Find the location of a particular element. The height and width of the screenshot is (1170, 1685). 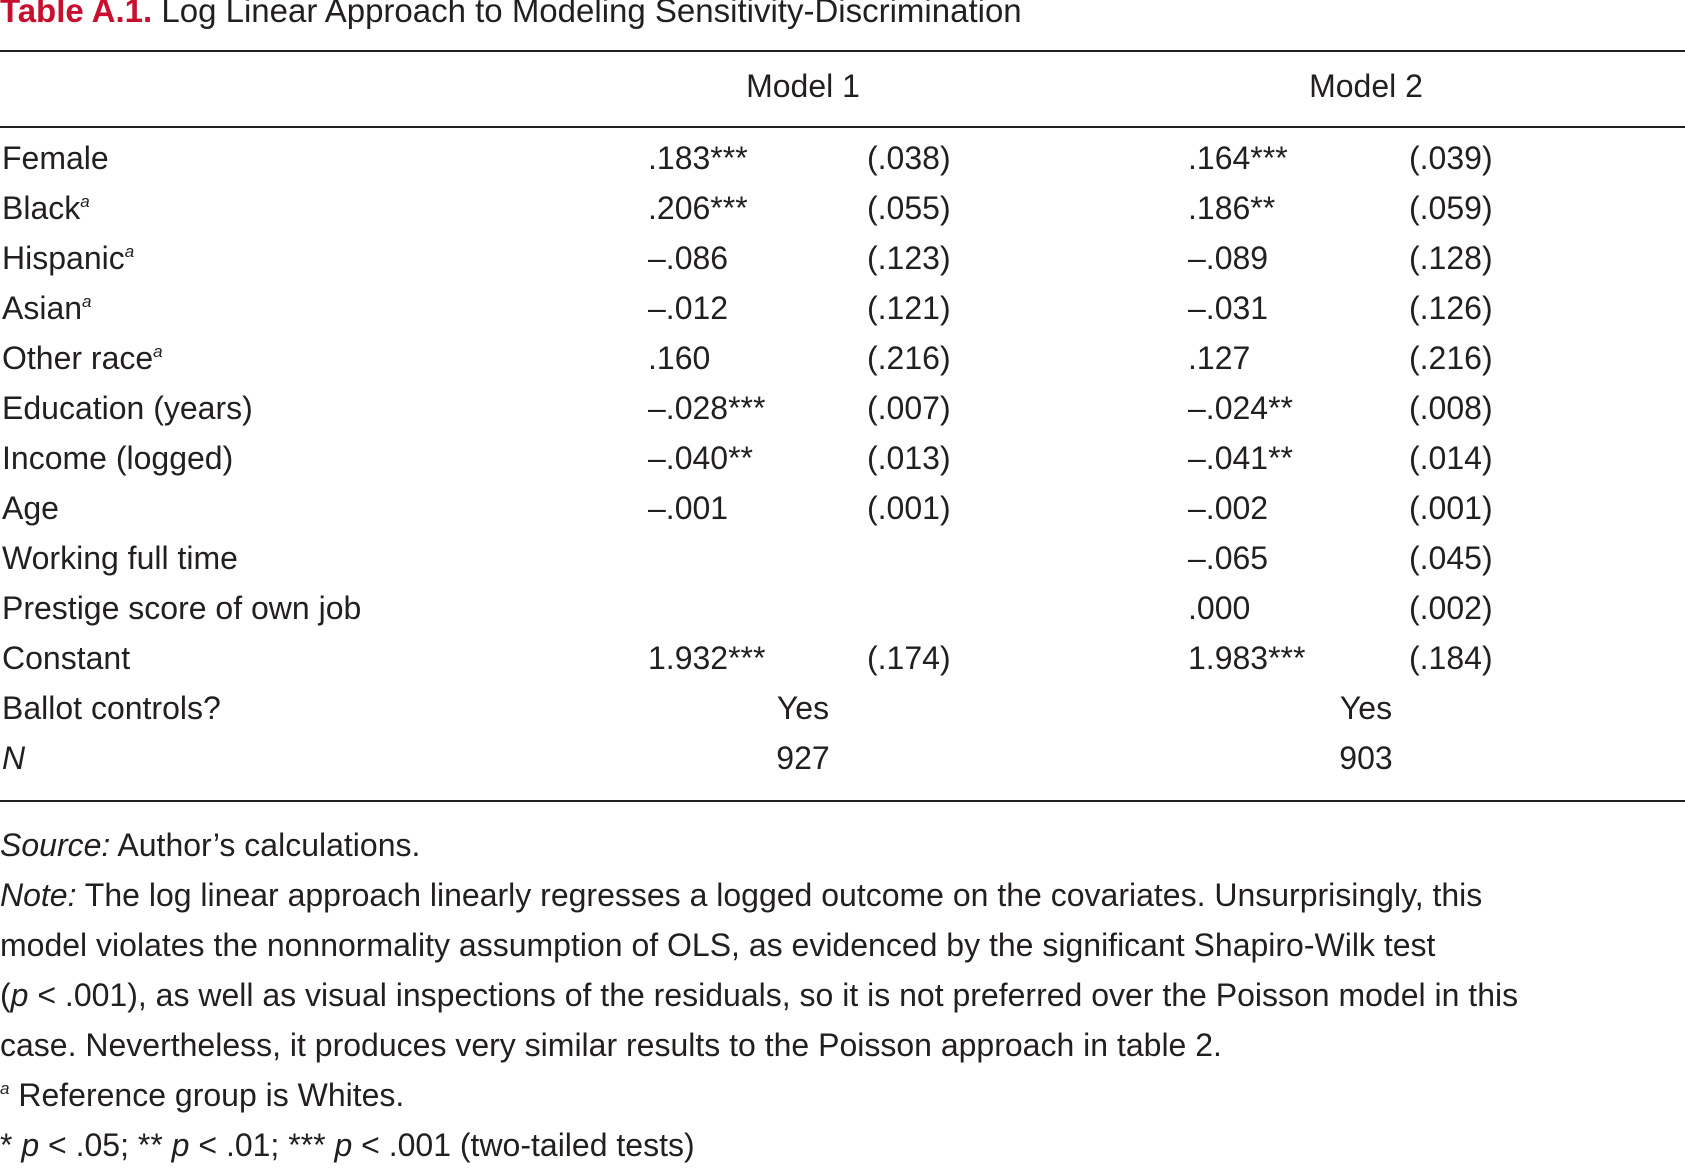

header-rule is located at coordinates (842, 127).